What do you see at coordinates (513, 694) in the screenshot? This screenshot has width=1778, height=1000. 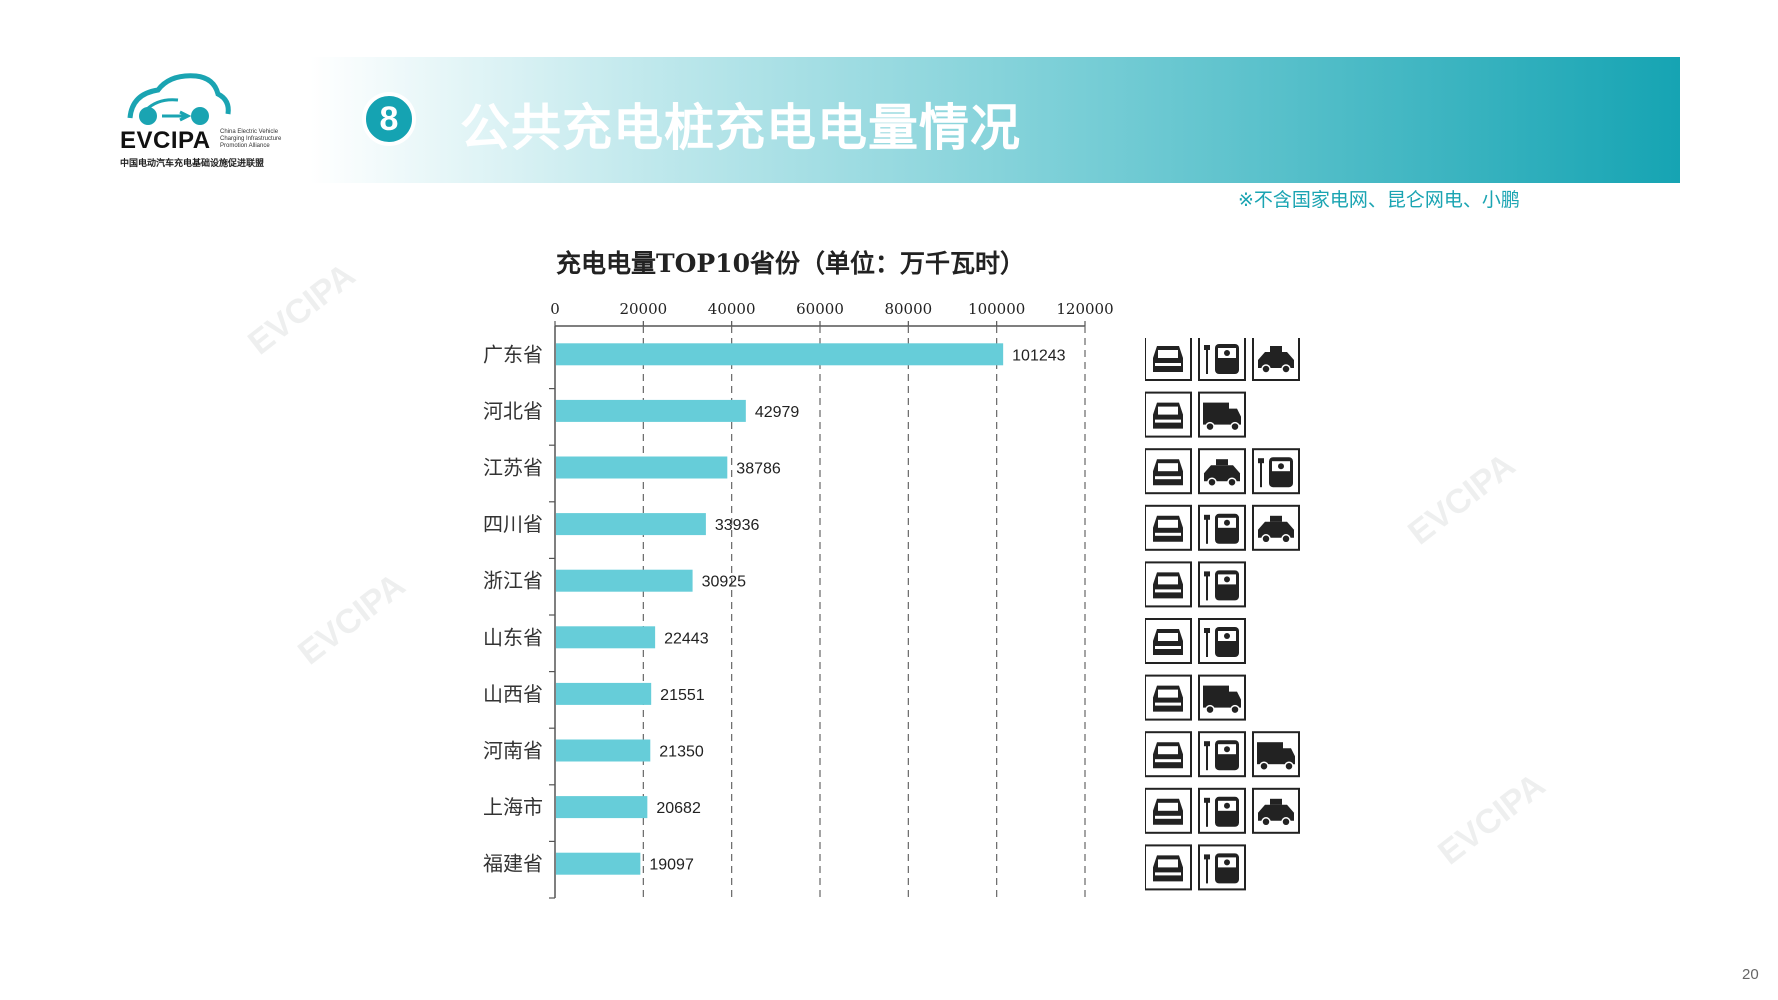 I see `category-label: 山西省` at bounding box center [513, 694].